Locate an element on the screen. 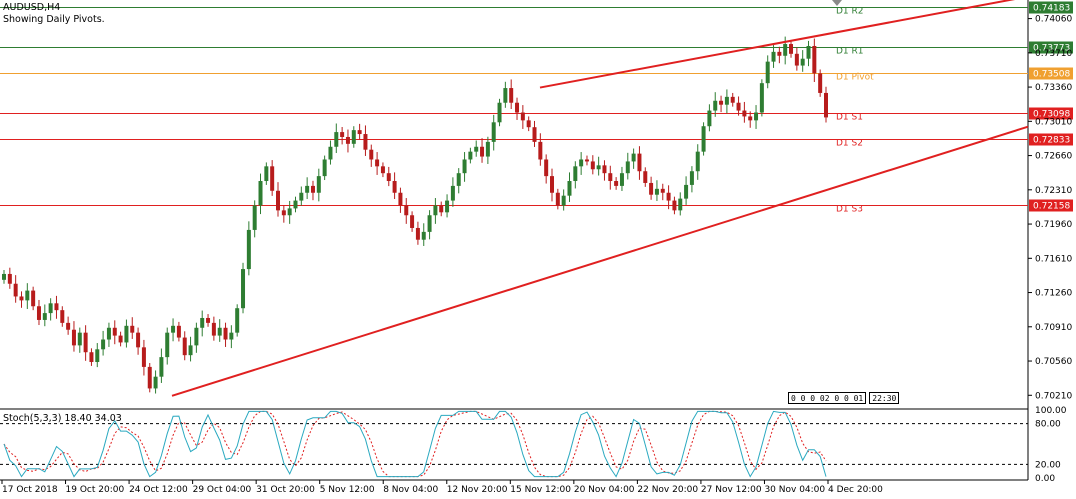 This screenshot has width=1076, height=499. time-tick-label: 12 Nov 20:00 is located at coordinates (477, 490).